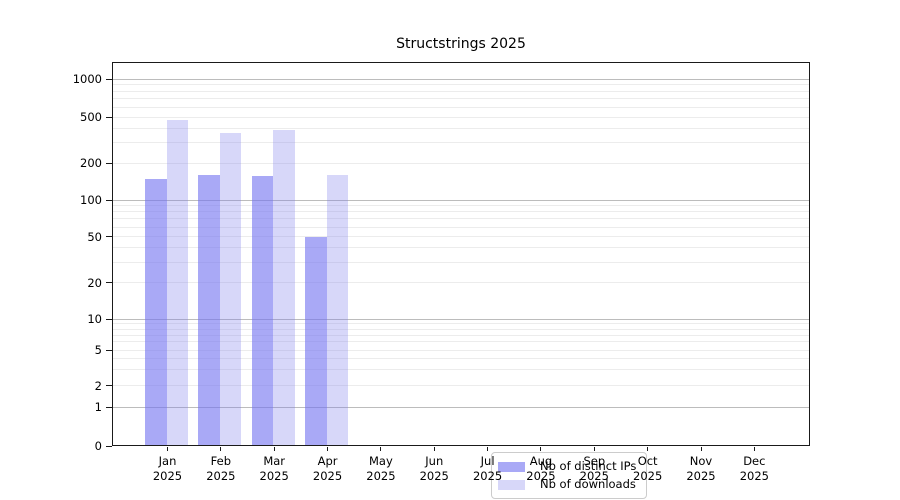 Image resolution: width=900 pixels, height=500 pixels. Describe the element at coordinates (284, 288) in the screenshot. I see `bar-downloads-mar` at that location.